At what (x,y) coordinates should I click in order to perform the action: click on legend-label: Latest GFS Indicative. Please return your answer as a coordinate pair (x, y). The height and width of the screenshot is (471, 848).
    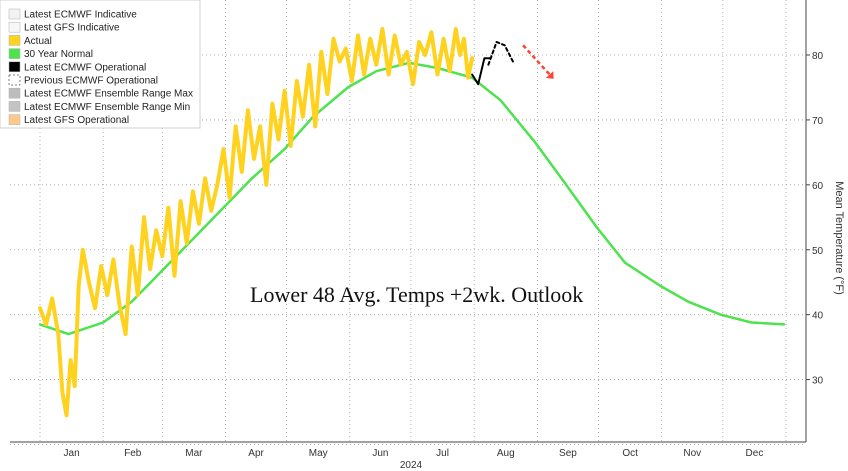
    Looking at the image, I should click on (72, 28).